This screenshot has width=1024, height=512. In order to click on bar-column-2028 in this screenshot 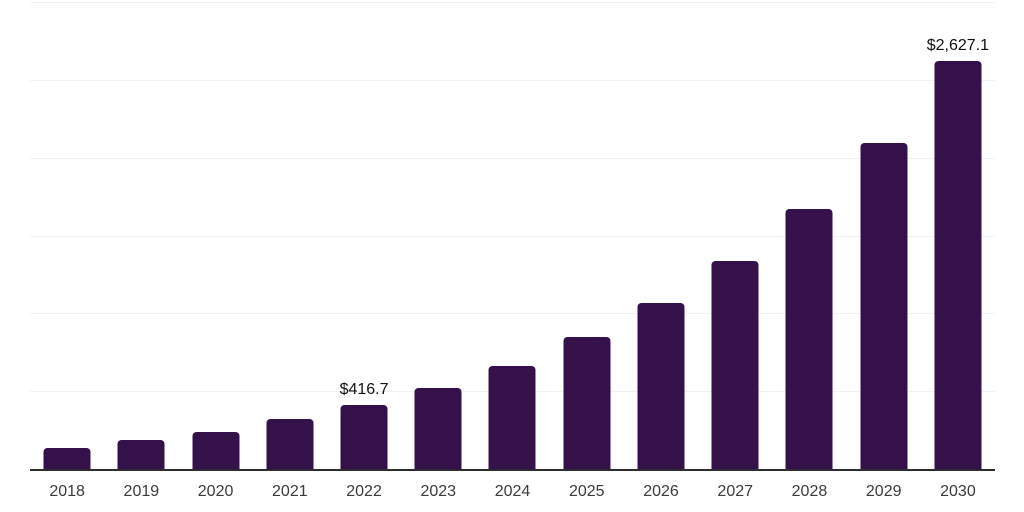, I will do `click(809, 236)`.